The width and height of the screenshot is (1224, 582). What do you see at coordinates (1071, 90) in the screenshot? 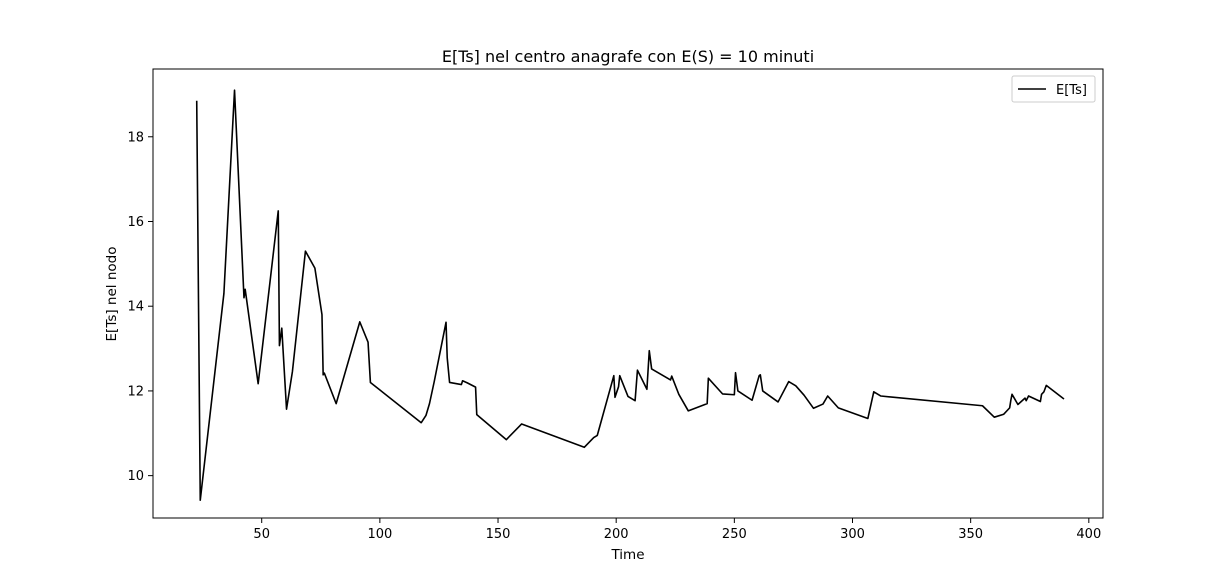
I see `legend-label-ets: E[Ts]` at bounding box center [1071, 90].